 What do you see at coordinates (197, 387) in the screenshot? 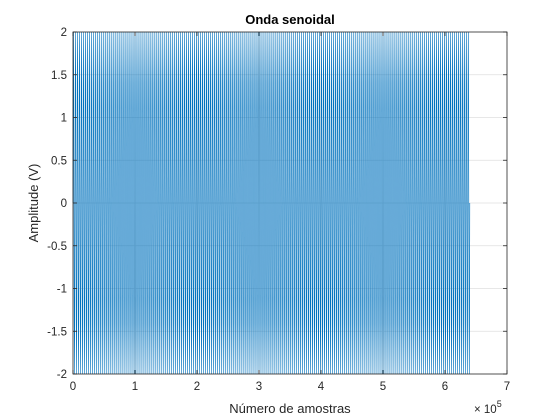
I see `x-tick-label: 2` at bounding box center [197, 387].